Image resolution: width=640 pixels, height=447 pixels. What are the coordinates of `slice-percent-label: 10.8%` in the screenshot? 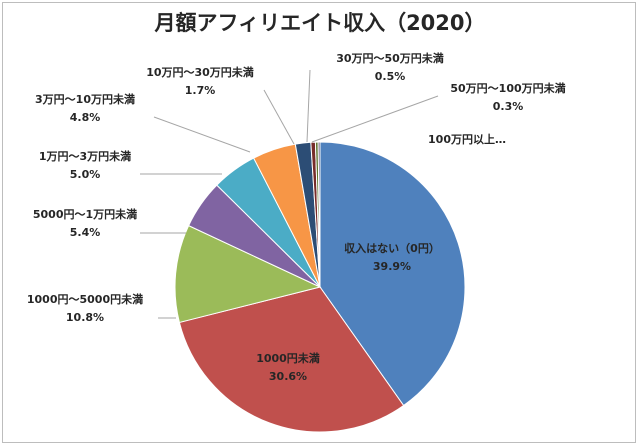 It's located at (85, 317).